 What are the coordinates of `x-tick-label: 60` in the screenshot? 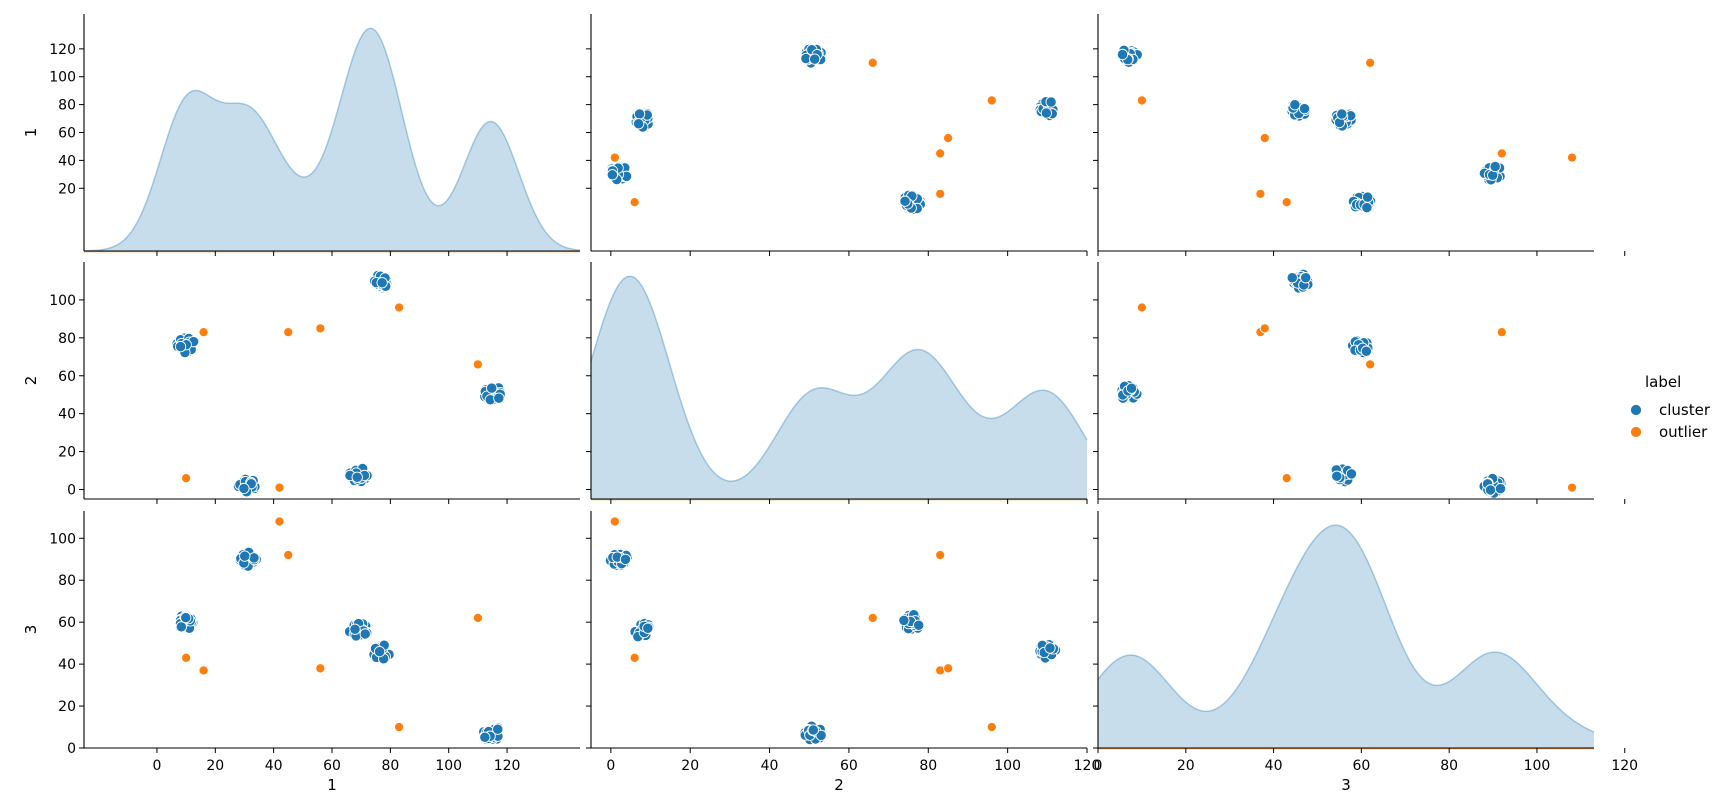 It's located at (849, 766).